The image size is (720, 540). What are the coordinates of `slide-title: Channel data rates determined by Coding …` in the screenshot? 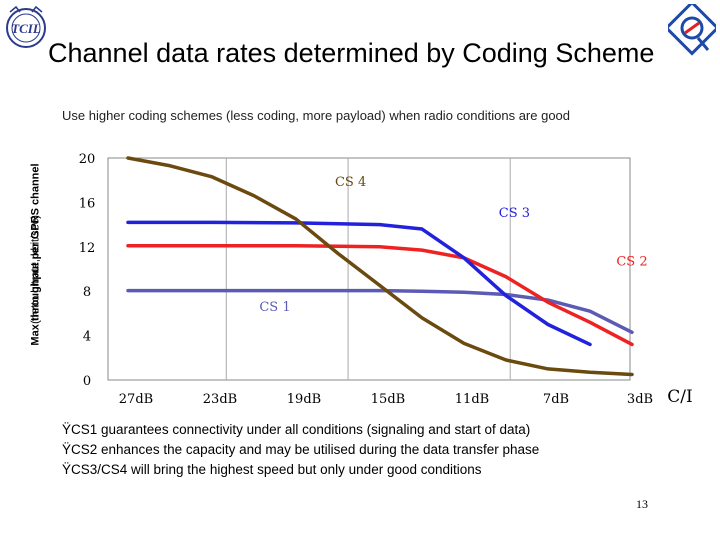 It's located at (351, 53).